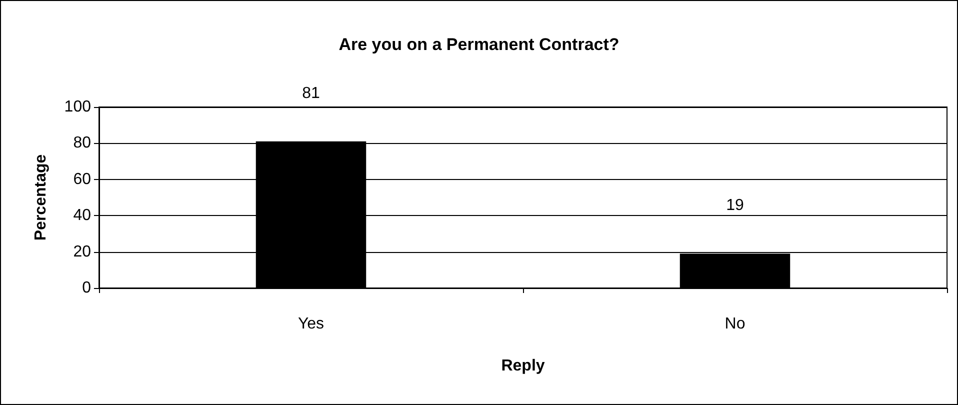  Describe the element at coordinates (87, 288) in the screenshot. I see `y-tick-label: 0` at that location.